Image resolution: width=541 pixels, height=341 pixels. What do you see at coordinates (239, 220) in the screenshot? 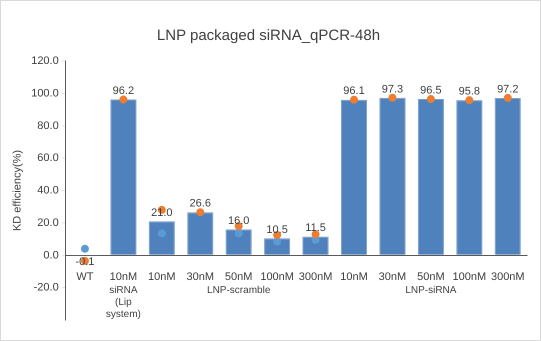
I see `data-label: 16.0` at bounding box center [239, 220].